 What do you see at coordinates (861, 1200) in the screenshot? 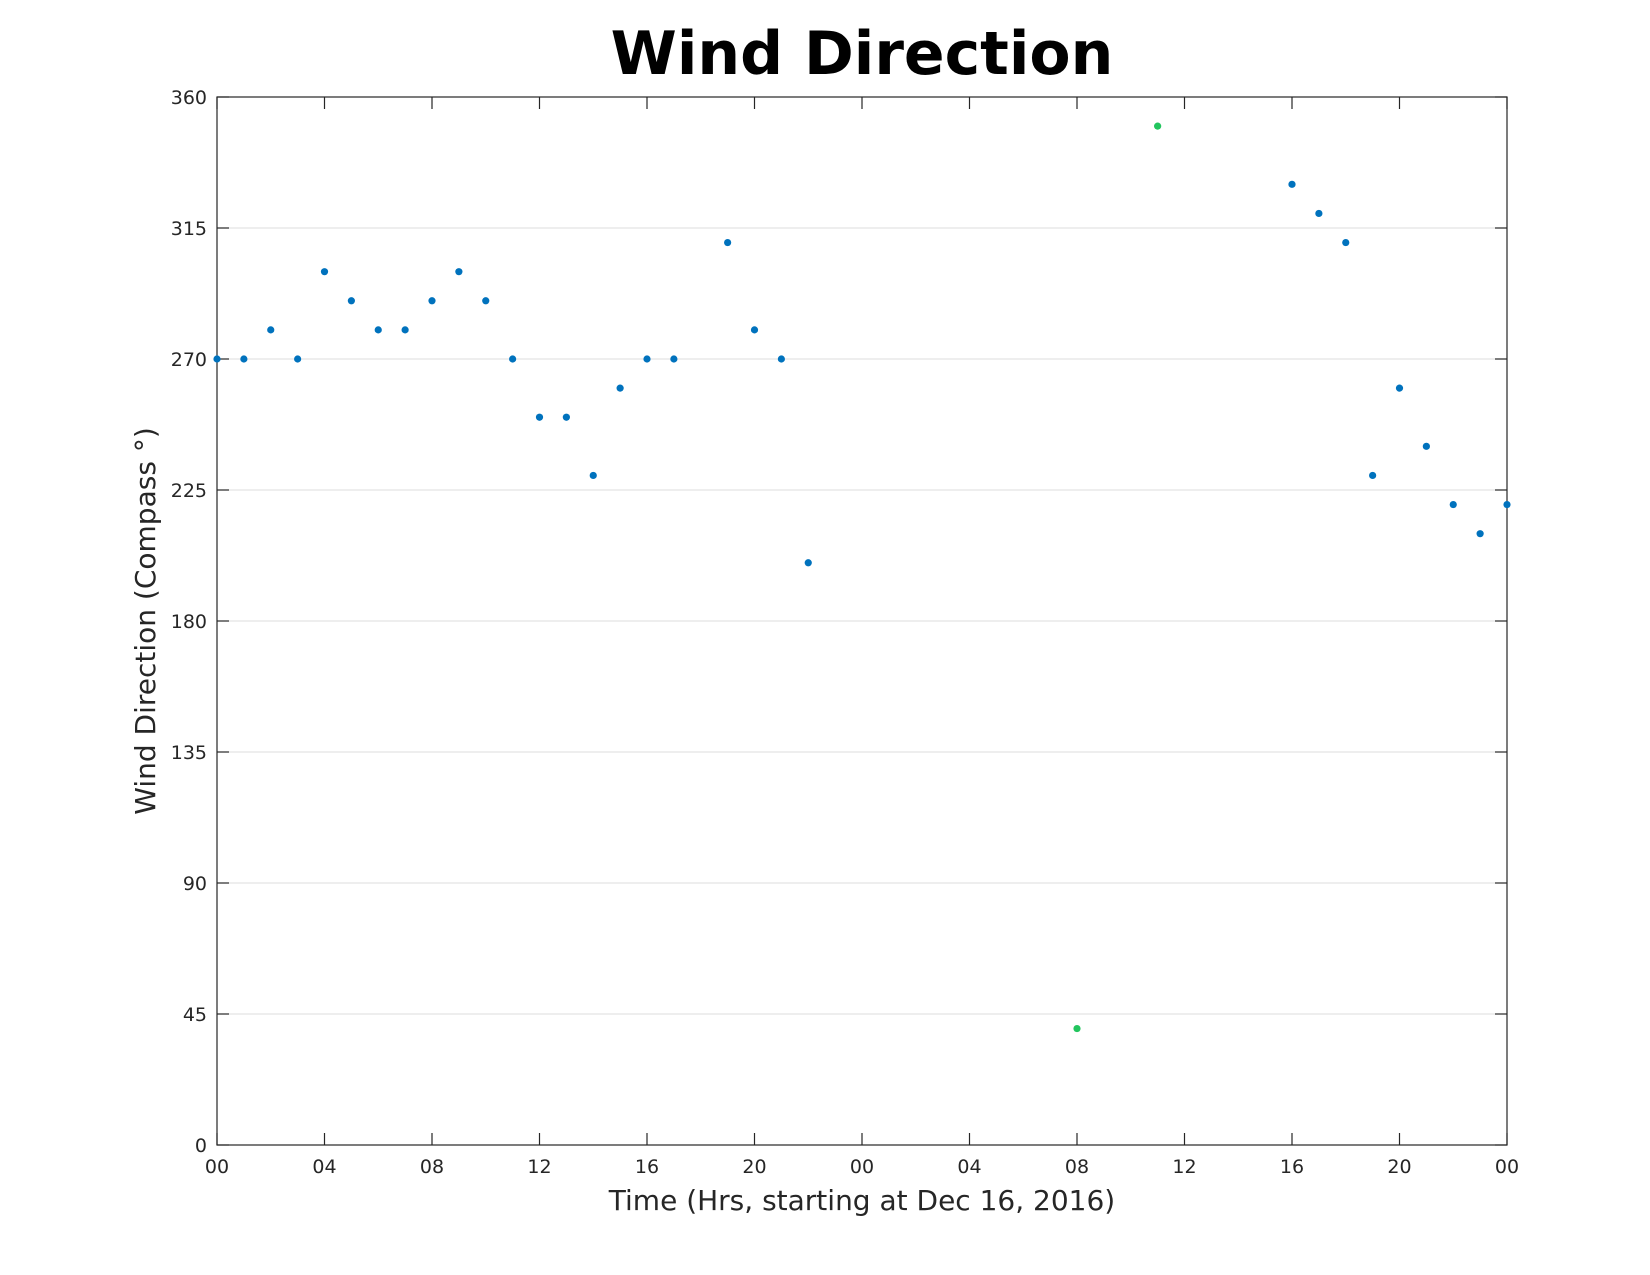
I see `x-axis-label: Time (Hrs, starting at Dec 16, 2016)` at bounding box center [861, 1200].